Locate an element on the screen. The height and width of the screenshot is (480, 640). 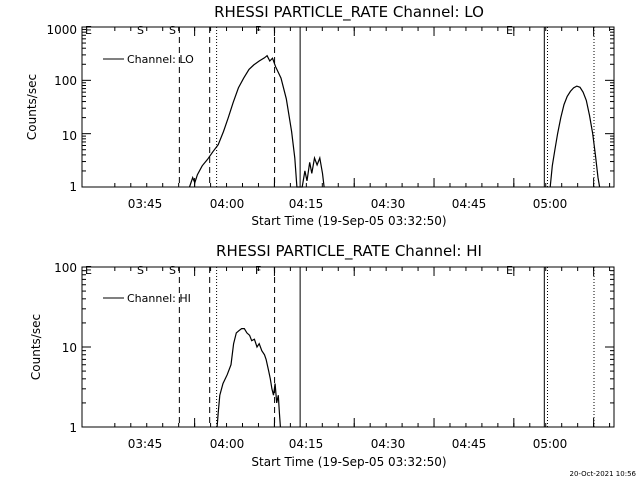
legend: Channel: HI is located at coordinates (147, 298).